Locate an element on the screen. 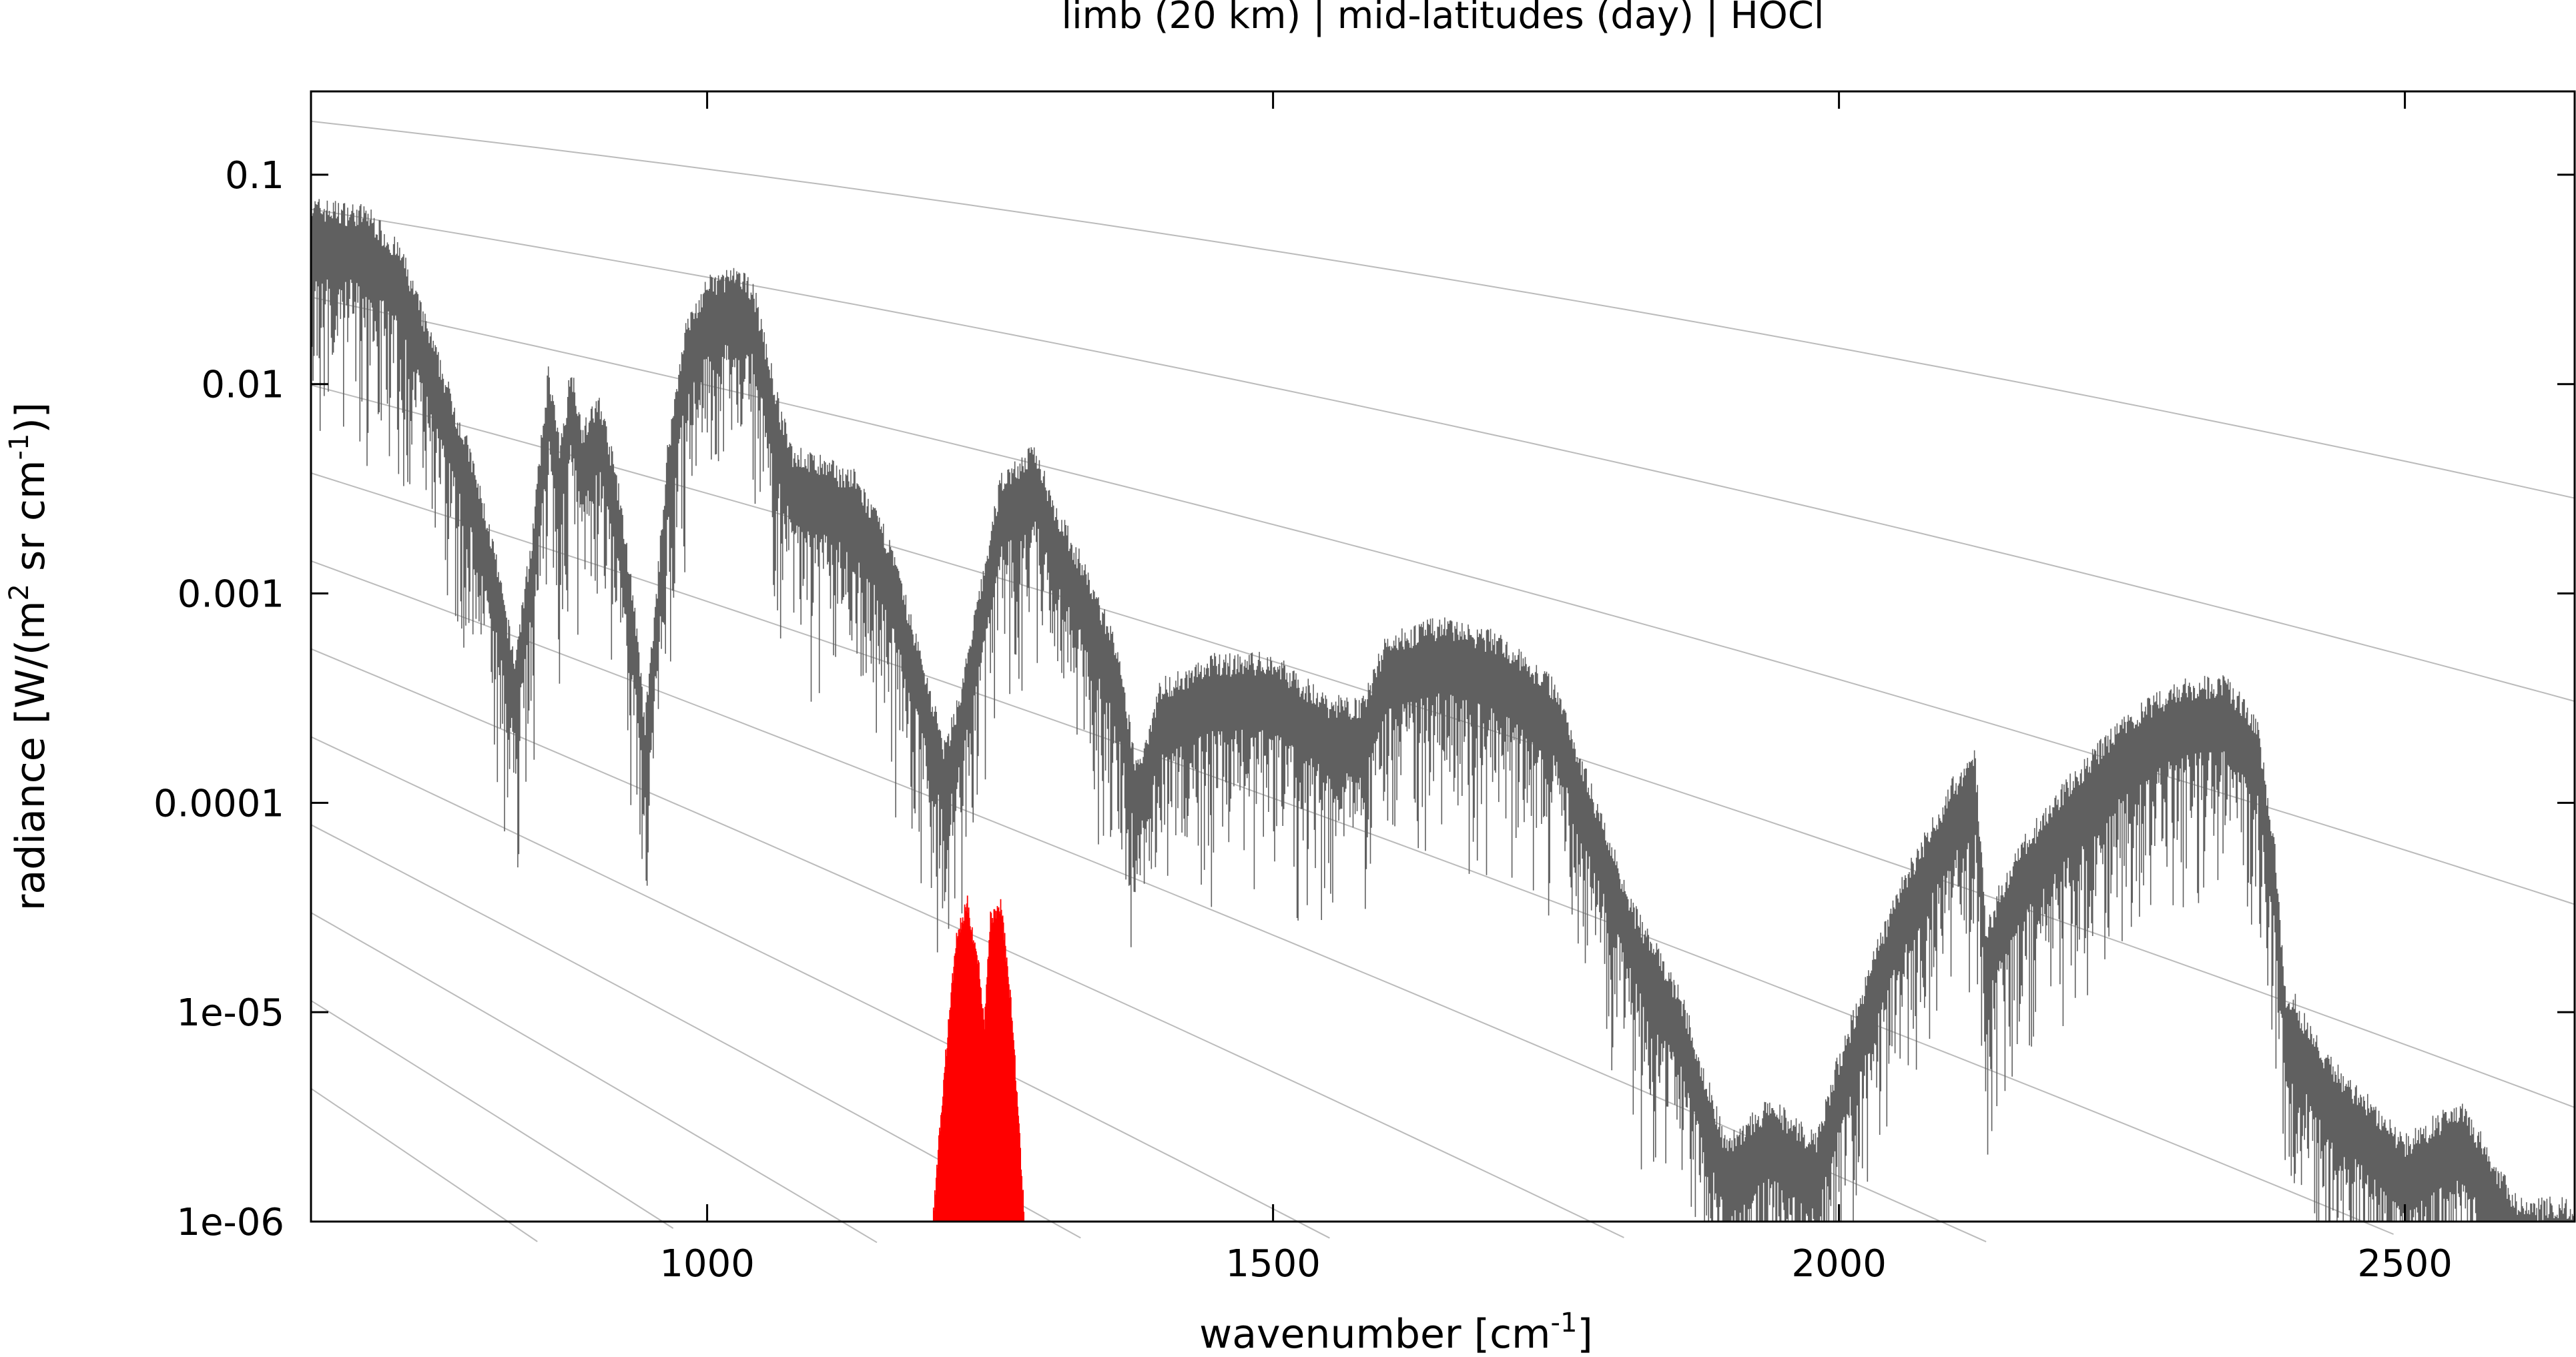  y-tick-label: 0.0001 is located at coordinates (218, 803).